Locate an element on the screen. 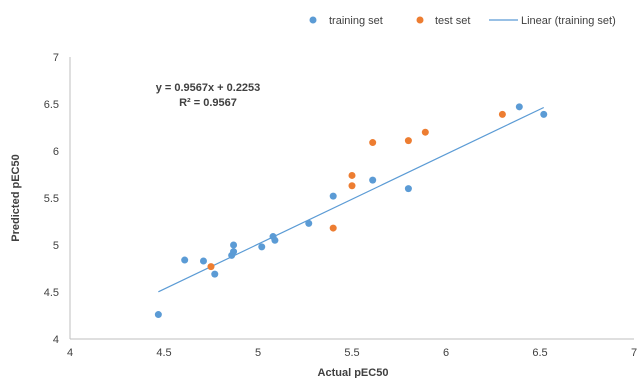 Image resolution: width=637 pixels, height=378 pixels. y-tick-labels: 4 4.5 5 5.5 6 6.5 7 is located at coordinates (51, 199).